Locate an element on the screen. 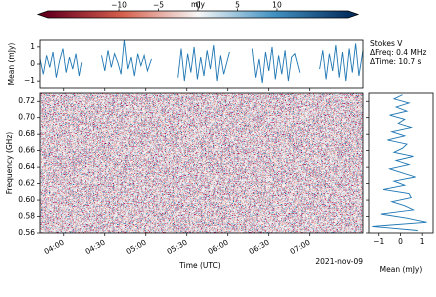 The height and width of the screenshot is (297, 436). y-tick-label: −1 is located at coordinates (29, 80).